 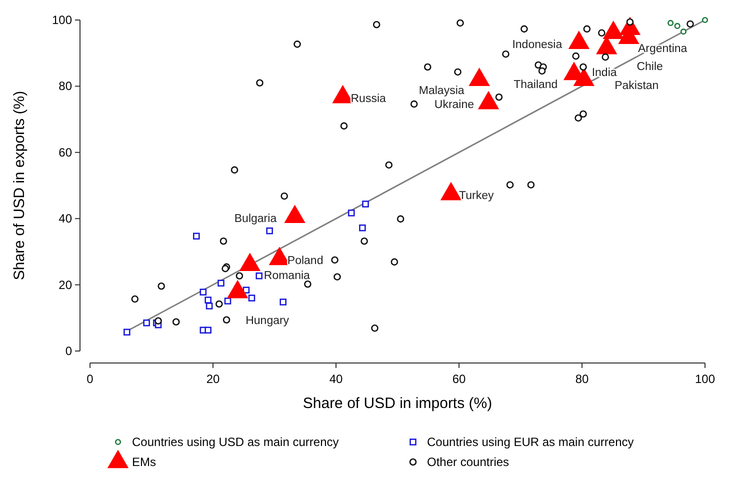 What do you see at coordinates (537, 44) in the screenshot?
I see `annotation: Indonesia` at bounding box center [537, 44].